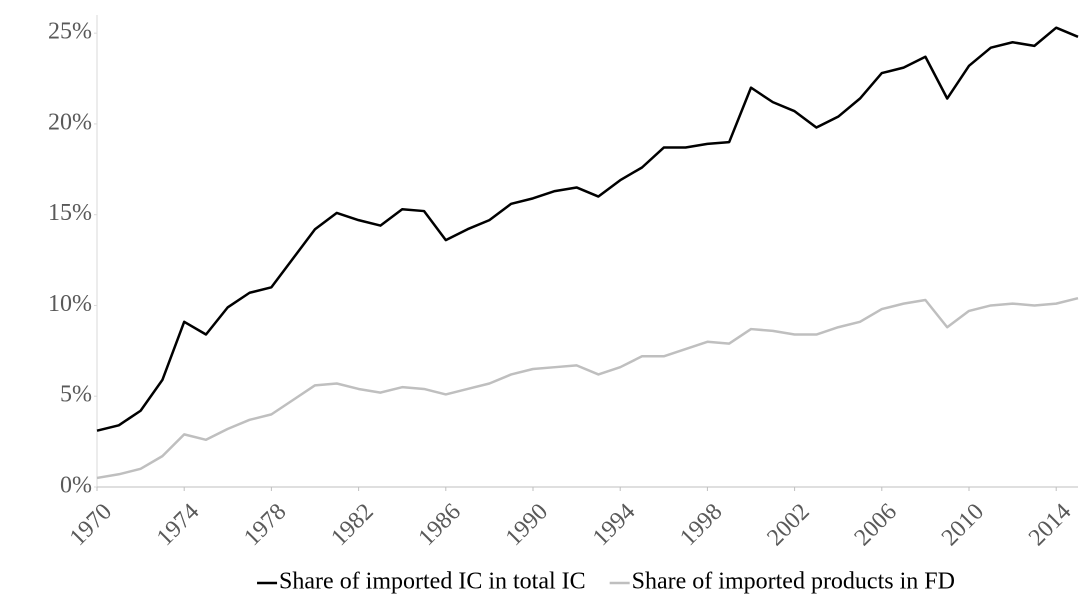  What do you see at coordinates (178, 525) in the screenshot?
I see `x-tick-label: 1974` at bounding box center [178, 525].